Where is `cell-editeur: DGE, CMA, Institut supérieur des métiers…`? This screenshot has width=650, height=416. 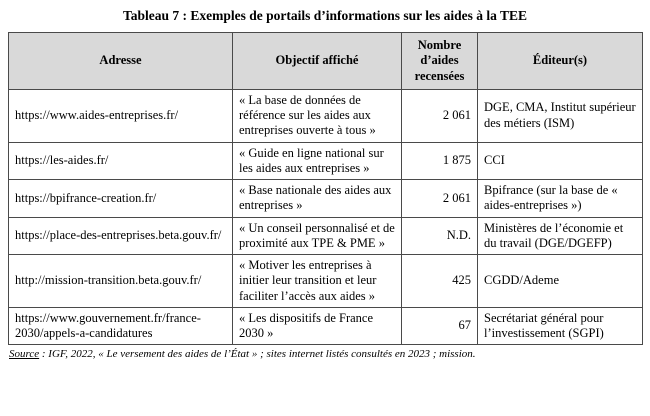 cell-editeur: DGE, CMA, Institut supérieur des métiers… is located at coordinates (560, 115).